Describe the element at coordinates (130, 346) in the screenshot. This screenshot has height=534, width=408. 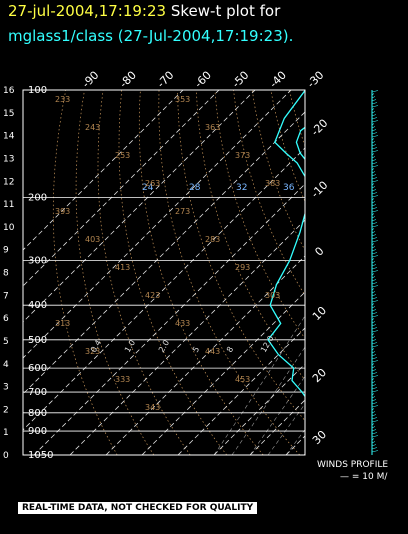
I see `moist-ratio-label: 1.0` at that location.